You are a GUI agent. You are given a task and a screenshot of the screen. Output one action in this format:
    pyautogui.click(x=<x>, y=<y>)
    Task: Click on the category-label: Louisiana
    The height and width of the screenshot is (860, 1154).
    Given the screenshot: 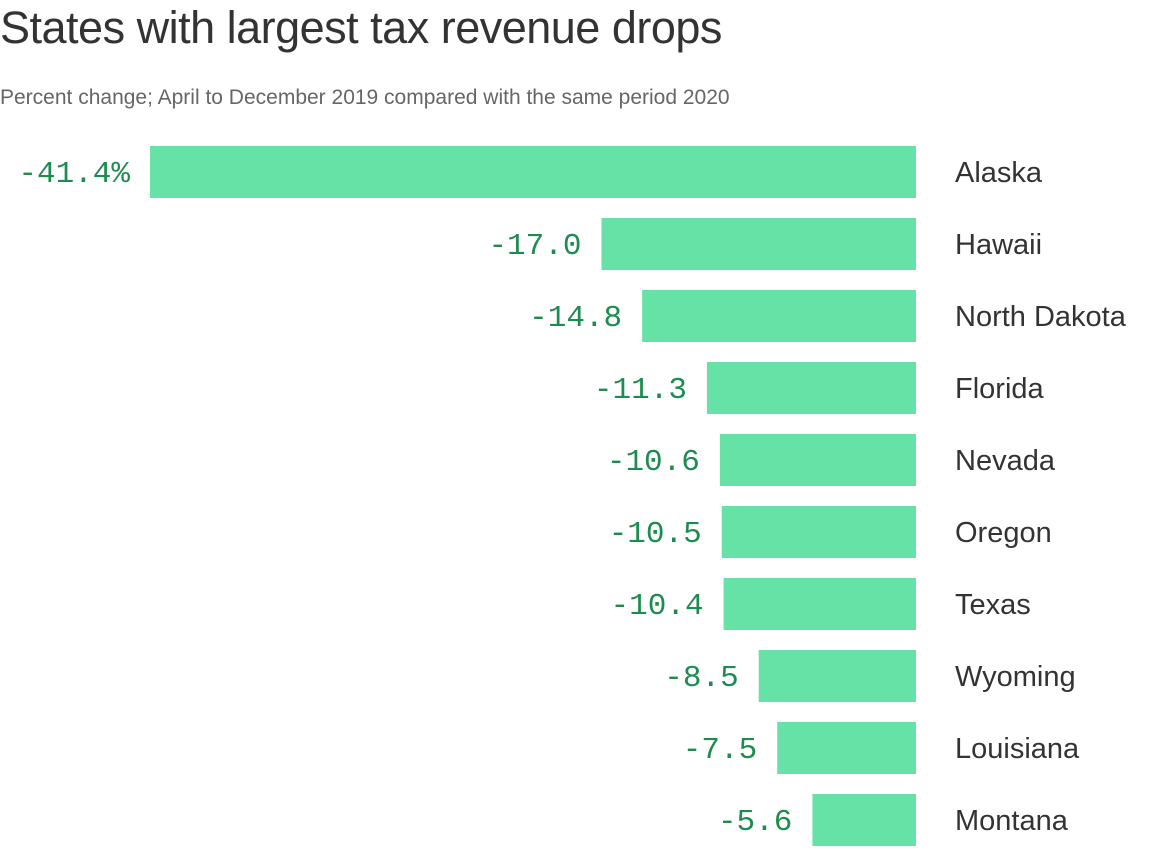 What is the action you would take?
    pyautogui.click(x=1017, y=749)
    